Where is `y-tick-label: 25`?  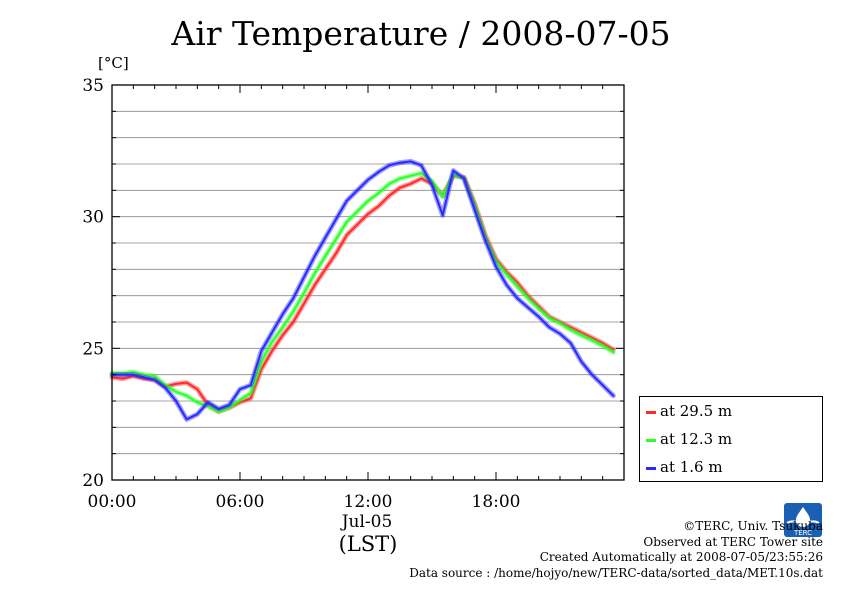
y-tick-label: 25 is located at coordinates (93, 349).